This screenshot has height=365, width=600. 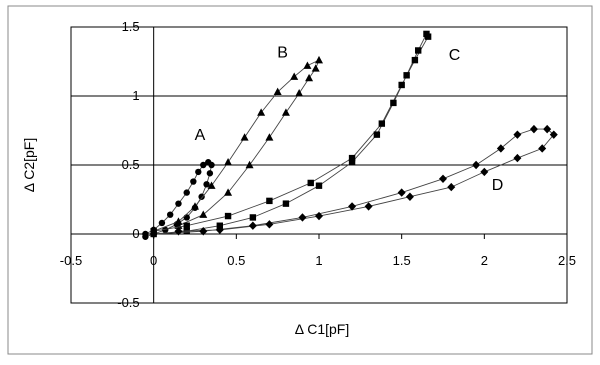 I want to click on y-tick-label: 1, so click(x=135, y=95).